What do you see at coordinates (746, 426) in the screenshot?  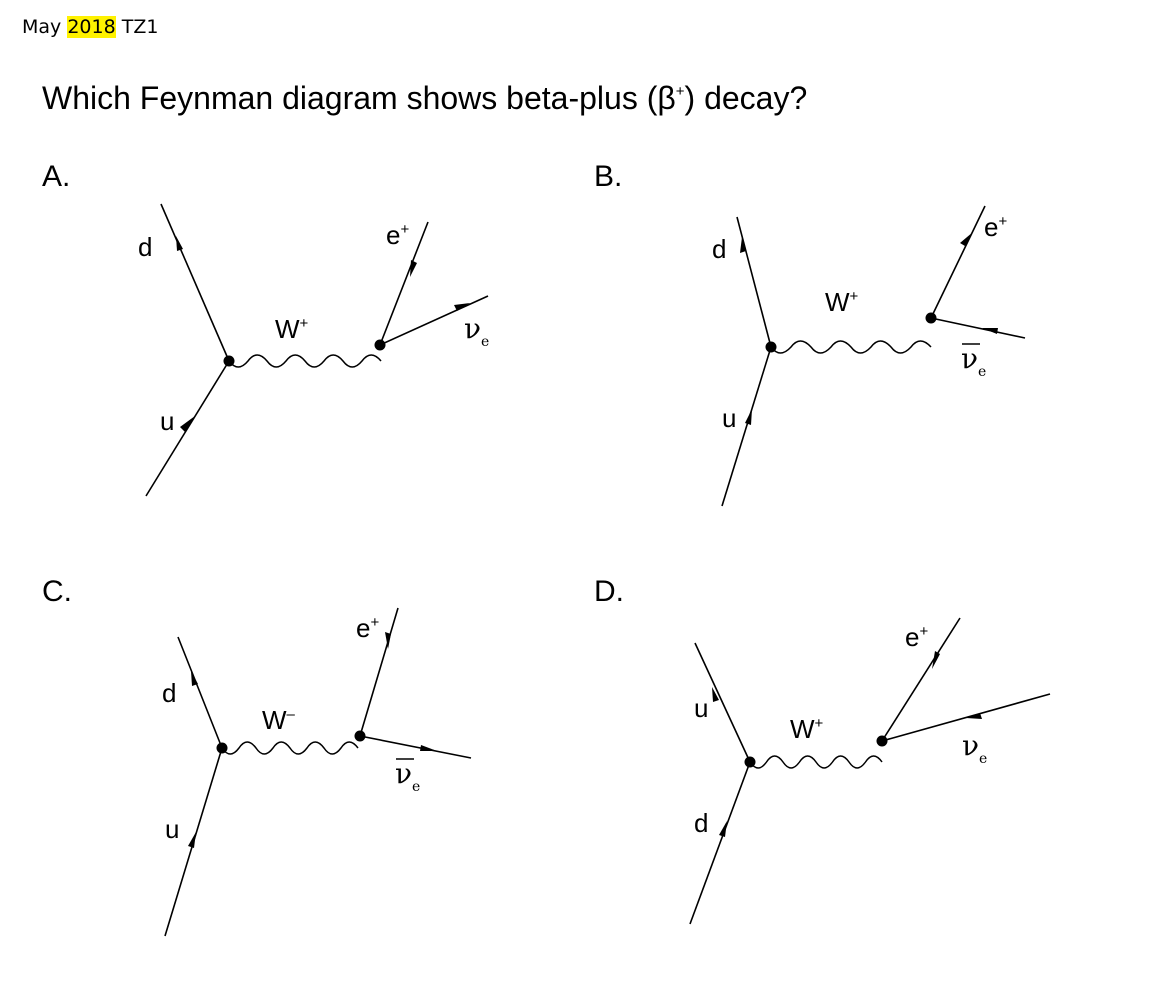 I see `diagram-b-lower-quark-line` at bounding box center [746, 426].